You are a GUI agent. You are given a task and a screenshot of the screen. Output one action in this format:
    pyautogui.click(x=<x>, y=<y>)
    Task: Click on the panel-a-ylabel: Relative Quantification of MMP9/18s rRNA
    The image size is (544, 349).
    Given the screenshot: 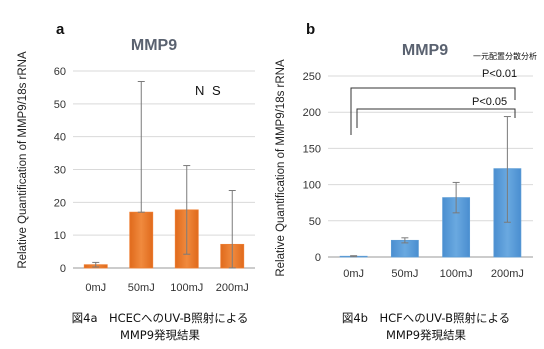 What is the action you would take?
    pyautogui.click(x=23, y=160)
    